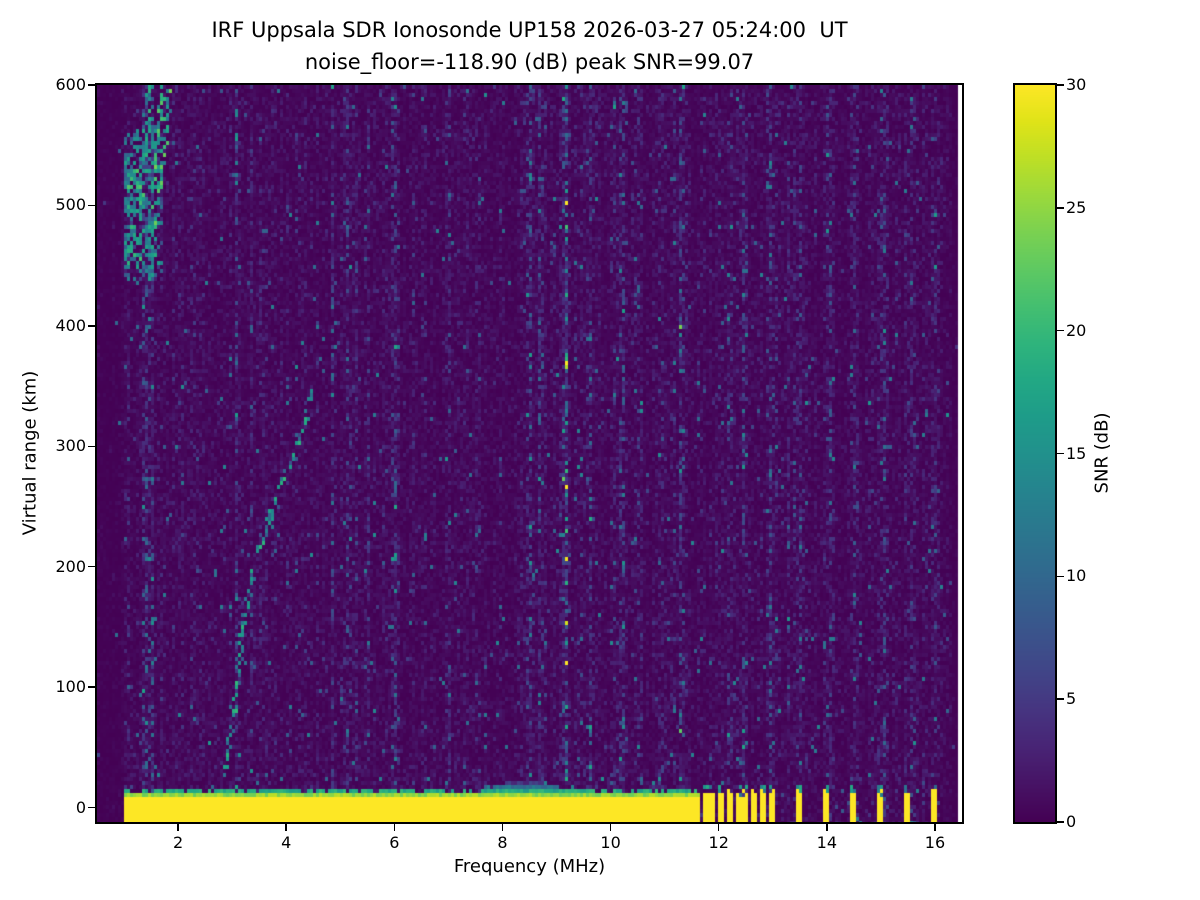 Image resolution: width=1200 pixels, height=900 pixels. I want to click on y-tick-label: 100, so click(70, 687).